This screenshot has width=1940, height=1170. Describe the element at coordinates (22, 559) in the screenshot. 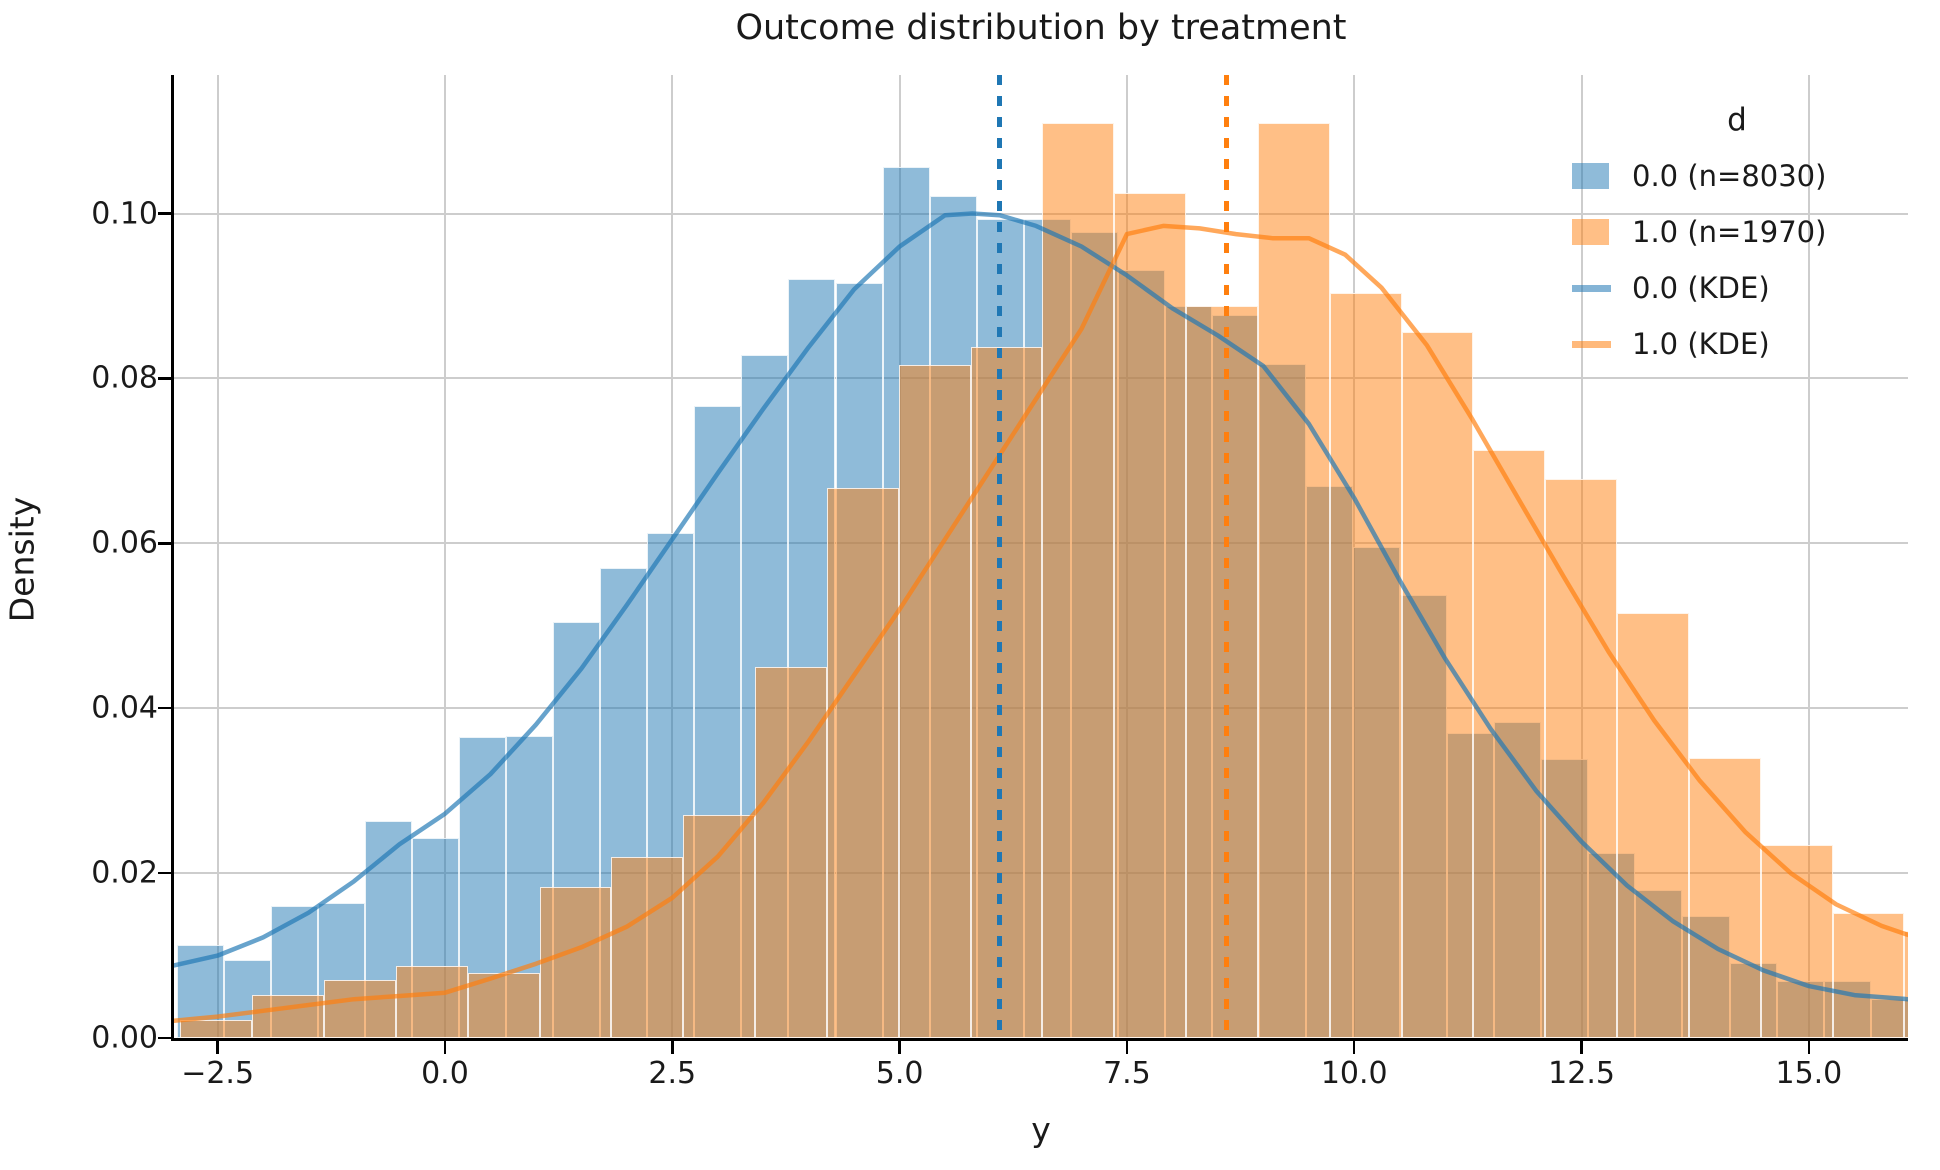

I see `y-axis-label: Density` at that location.